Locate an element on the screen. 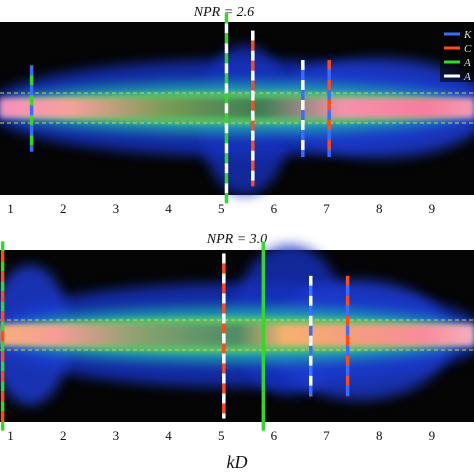 Image resolution: width=474 pixels, height=474 pixels. x-axis-label: kD is located at coordinates (237, 462).